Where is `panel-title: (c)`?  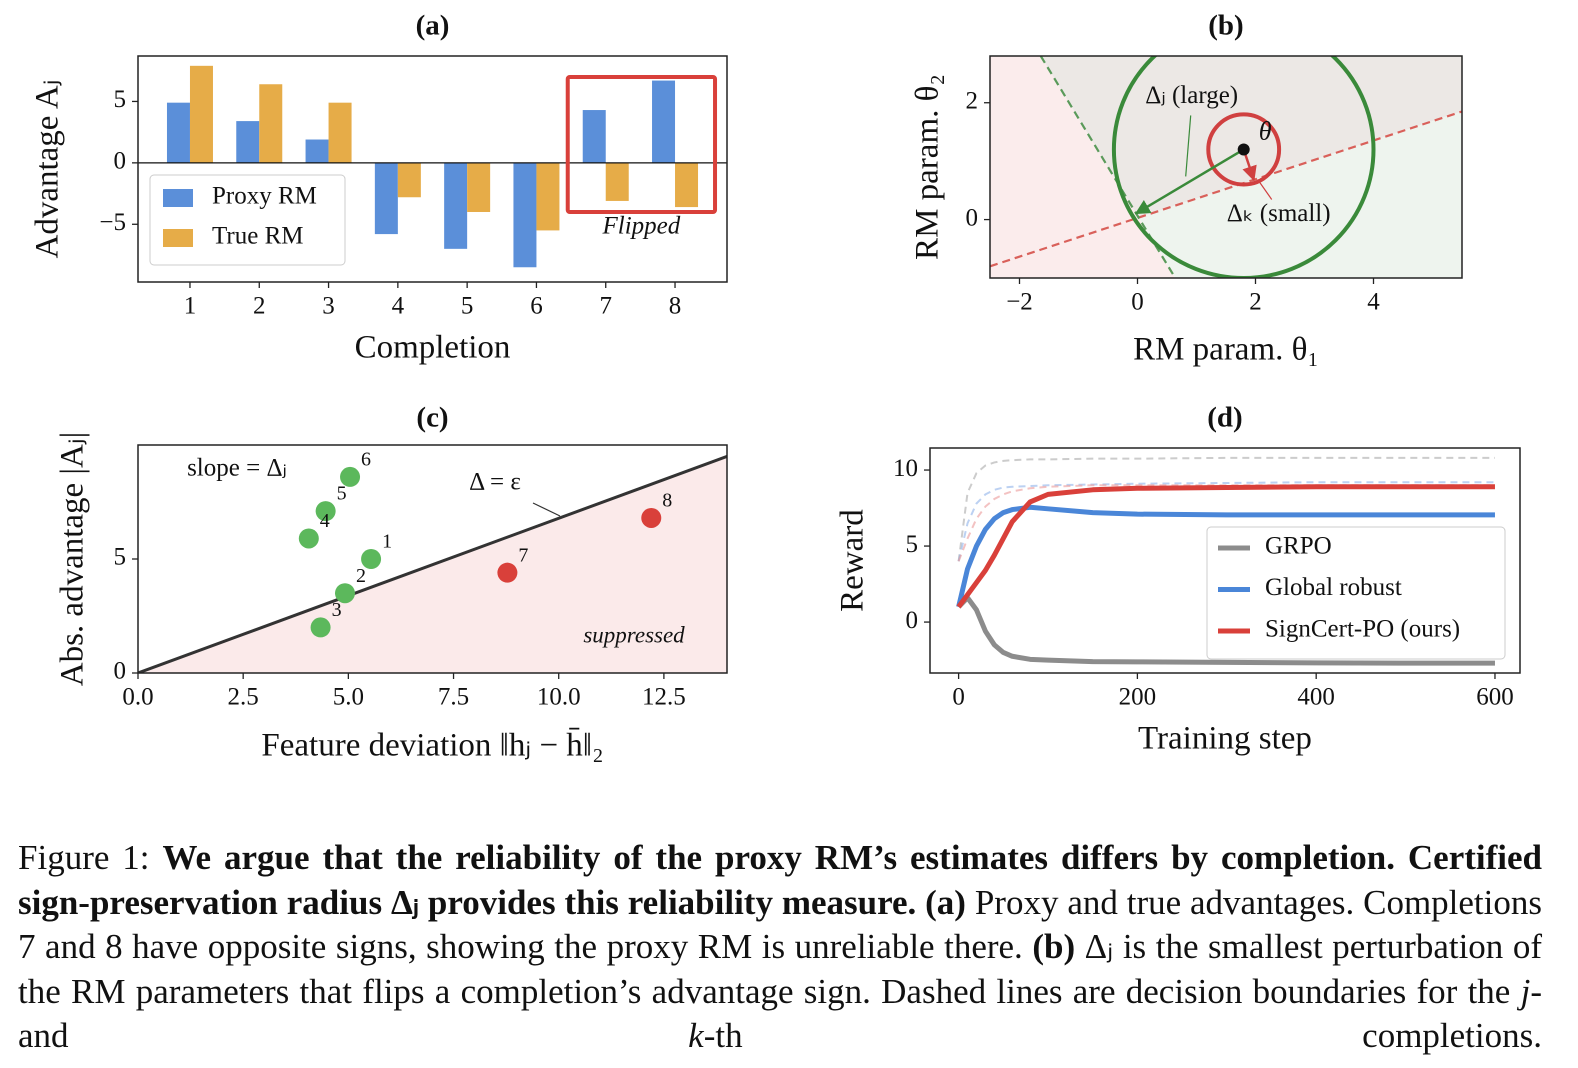
panel-title: (c) is located at coordinates (432, 418).